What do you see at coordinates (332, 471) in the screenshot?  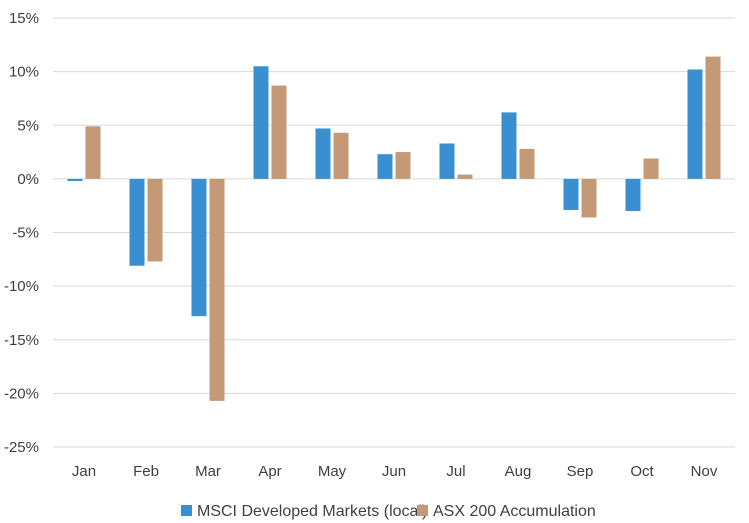 I see `x-tick-label: May` at bounding box center [332, 471].